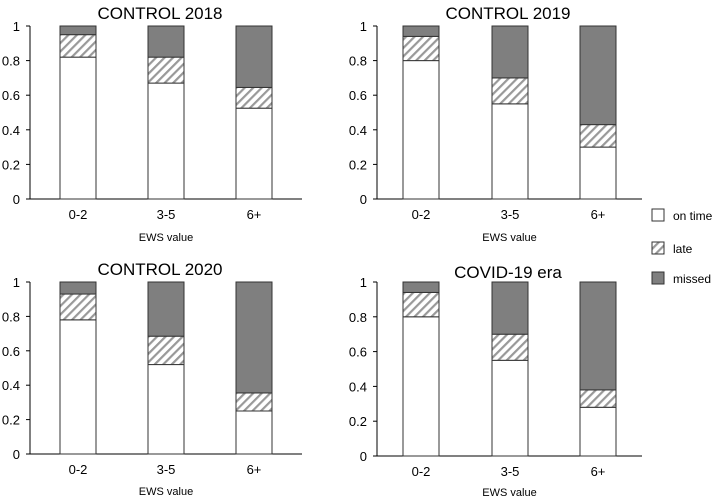 The width and height of the screenshot is (716, 500). Describe the element at coordinates (693, 216) in the screenshot. I see `legend-label-on-time: on time` at that location.